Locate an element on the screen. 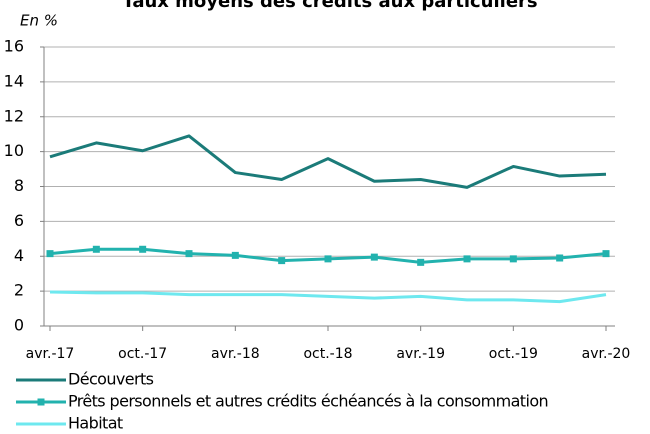  x-tick-label: oct.-17 is located at coordinates (142, 354).